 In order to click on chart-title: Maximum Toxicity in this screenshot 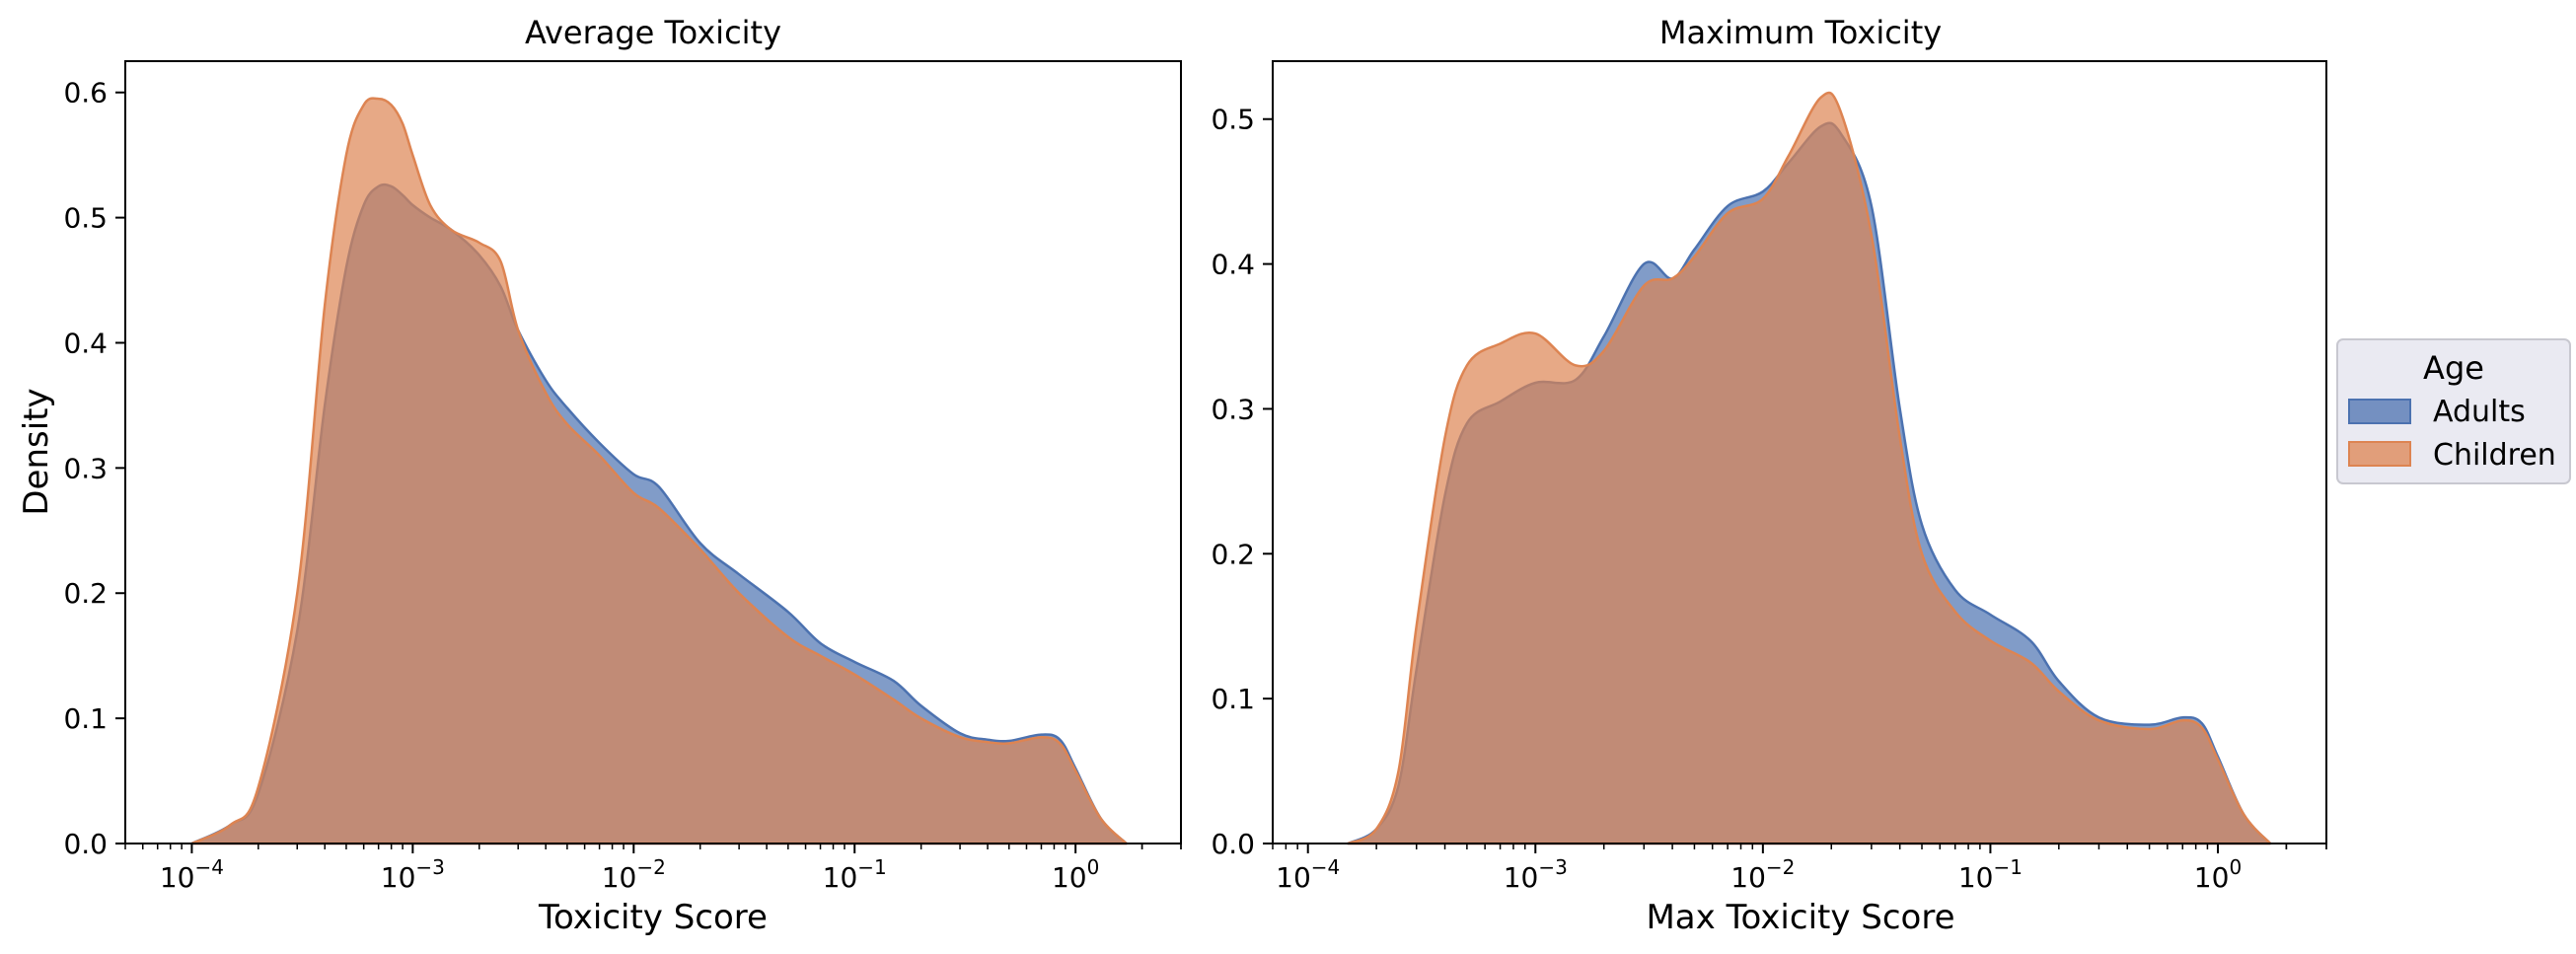, I will do `click(1800, 32)`.